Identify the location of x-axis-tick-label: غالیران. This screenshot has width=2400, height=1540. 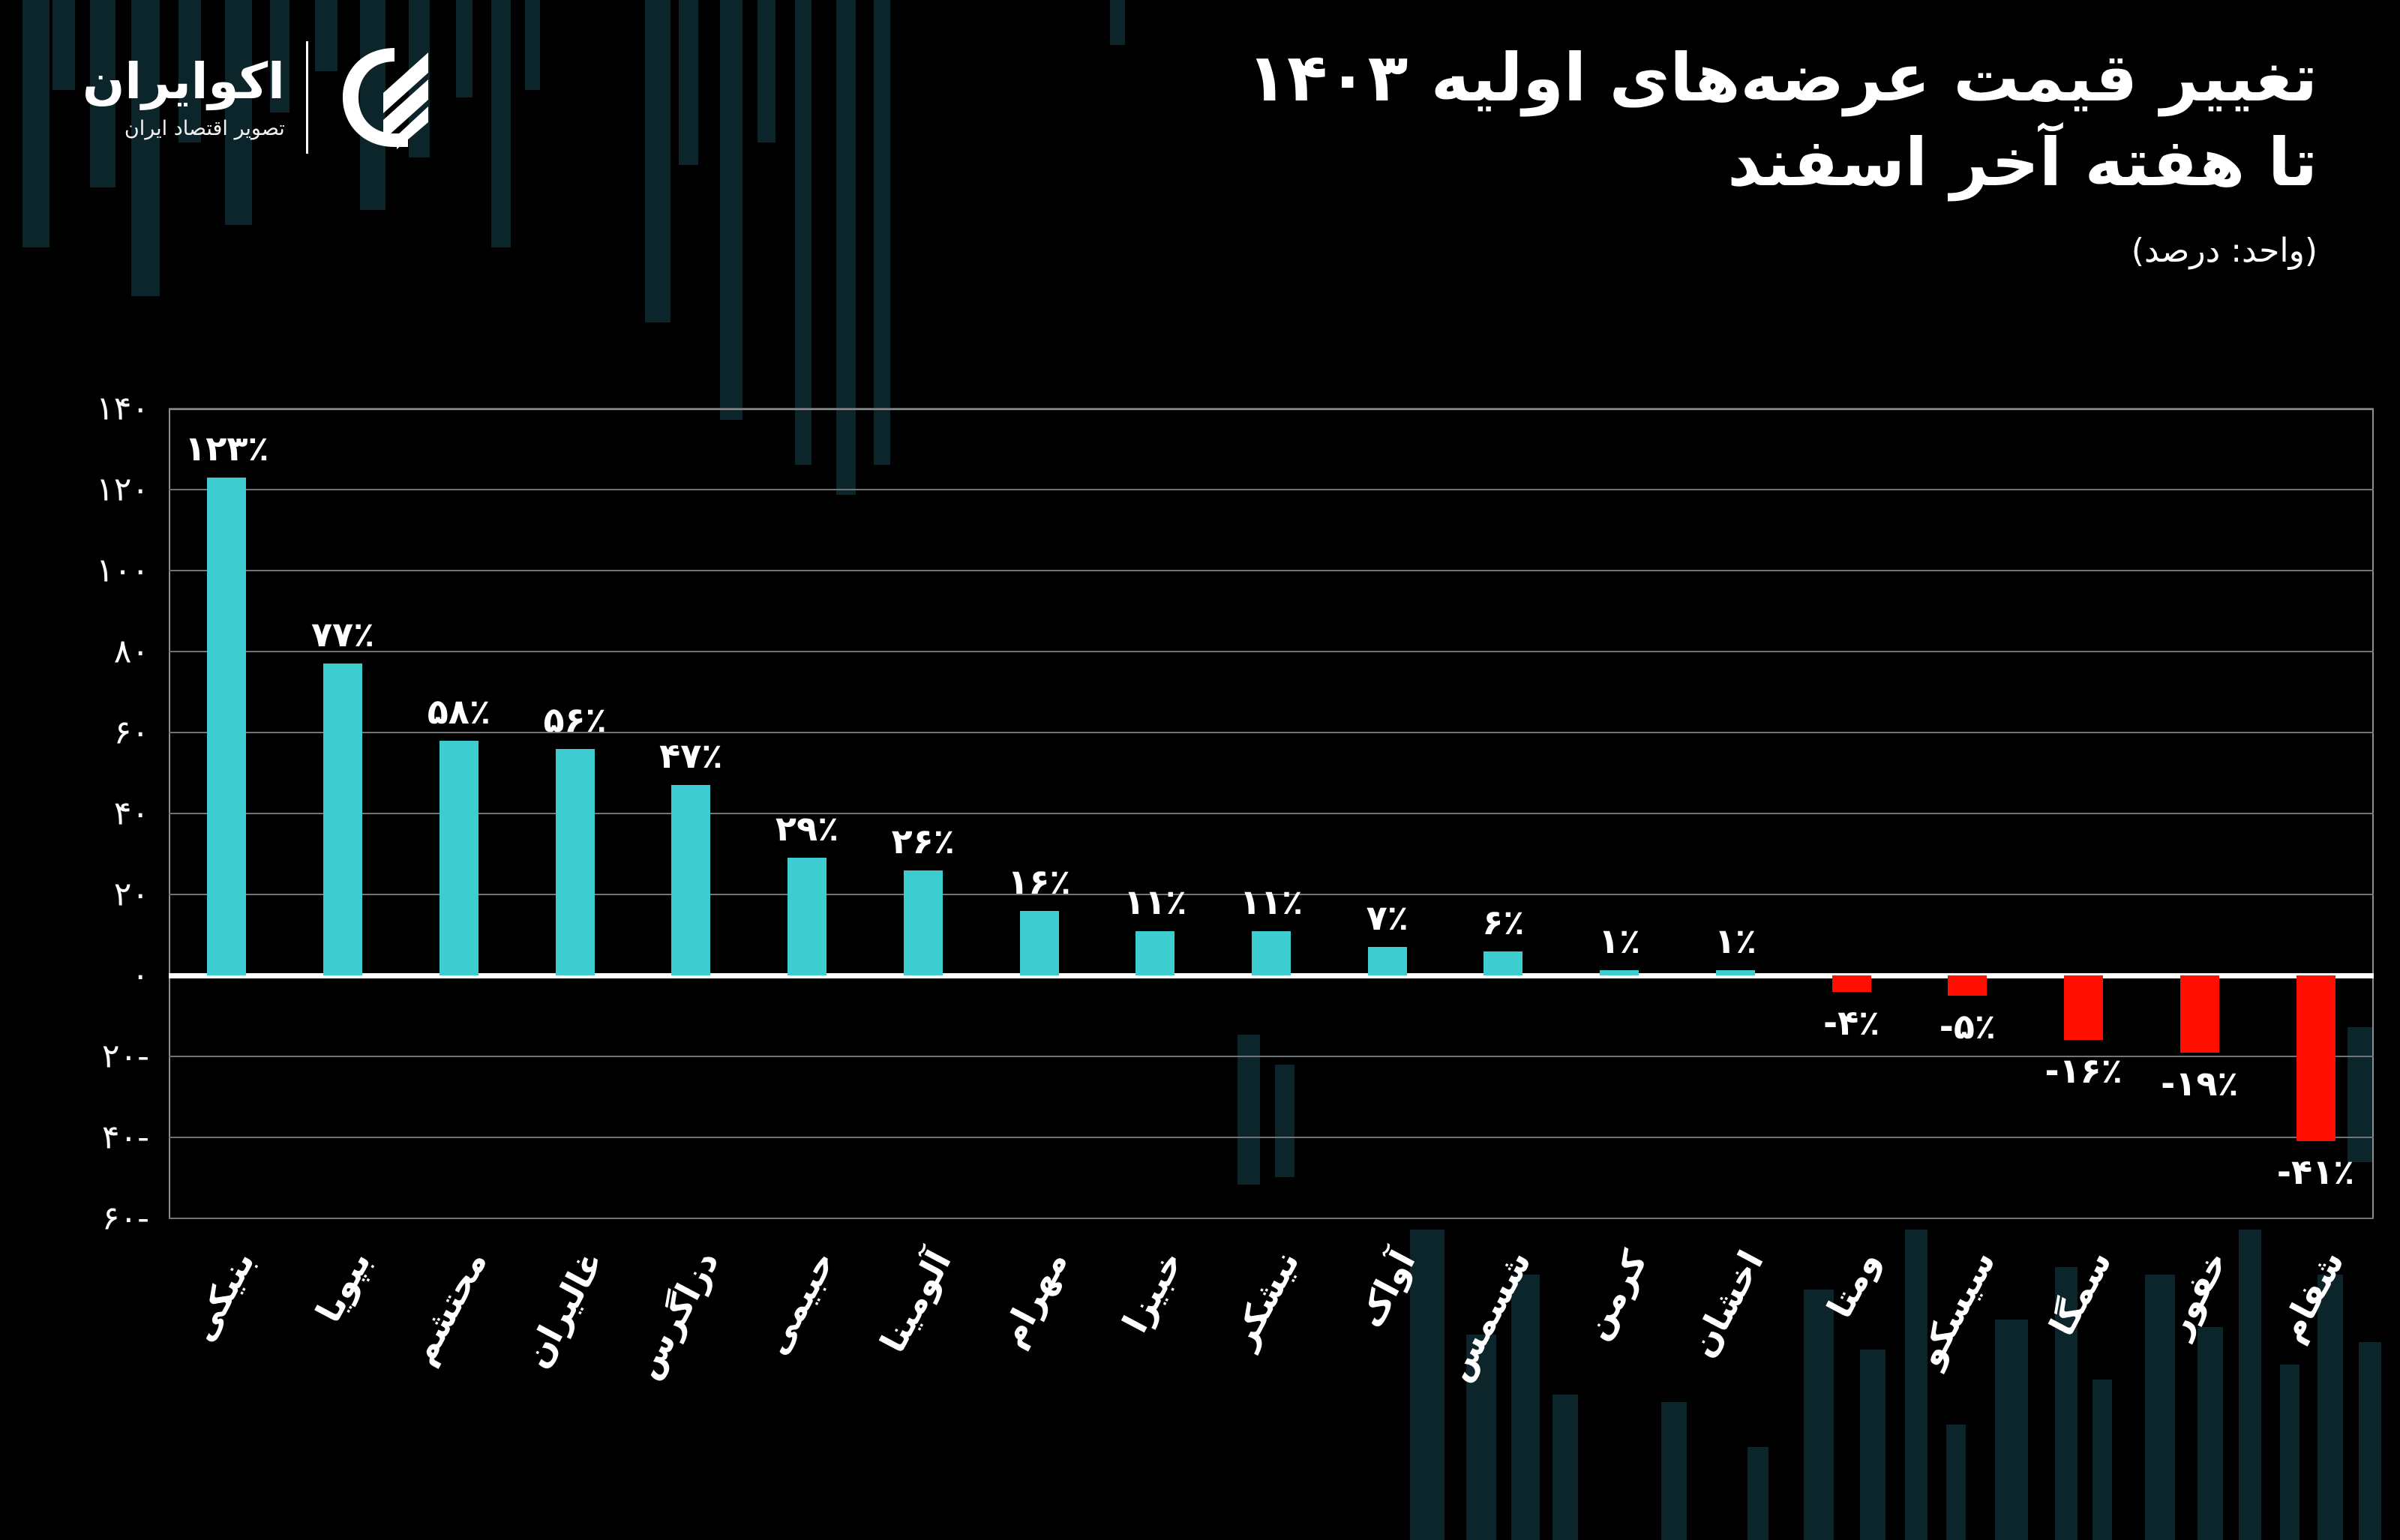
(563, 1309).